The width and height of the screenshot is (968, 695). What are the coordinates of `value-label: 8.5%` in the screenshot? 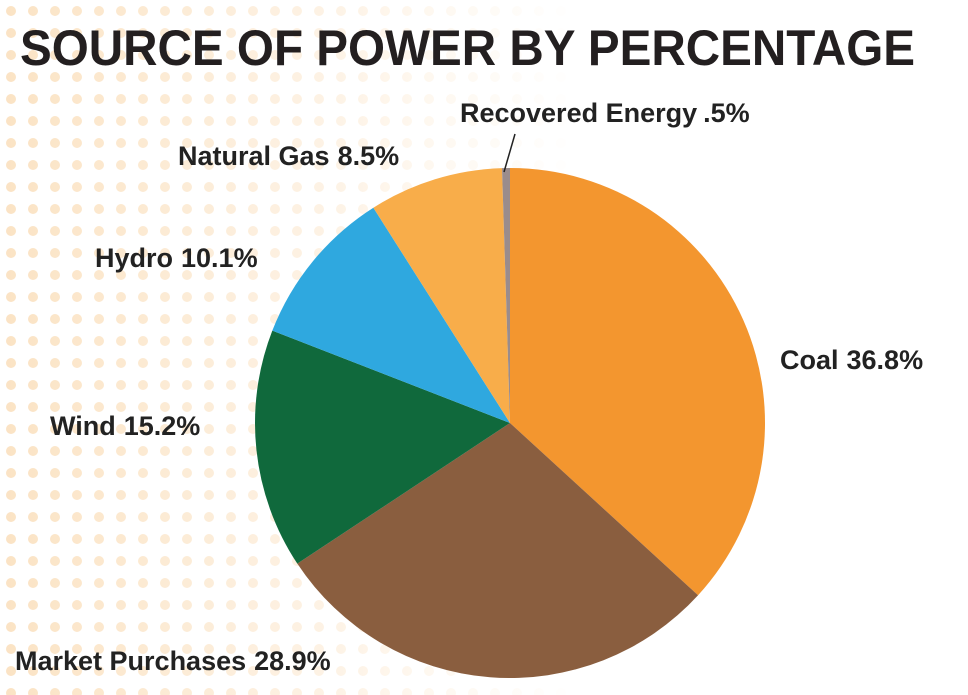 It's located at (369, 156).